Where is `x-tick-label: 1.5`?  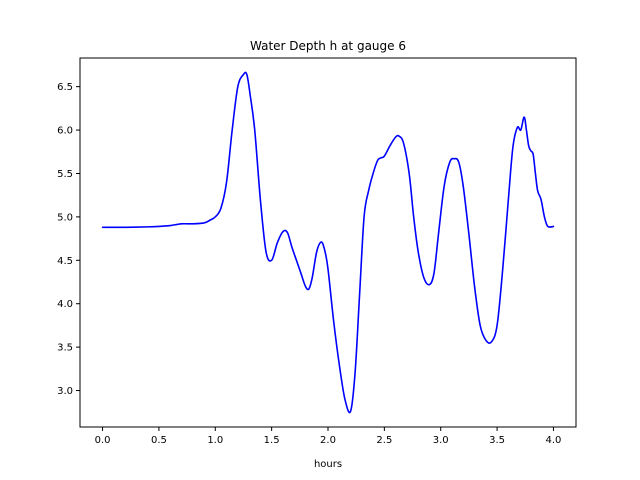 x-tick-label: 1.5 is located at coordinates (272, 440).